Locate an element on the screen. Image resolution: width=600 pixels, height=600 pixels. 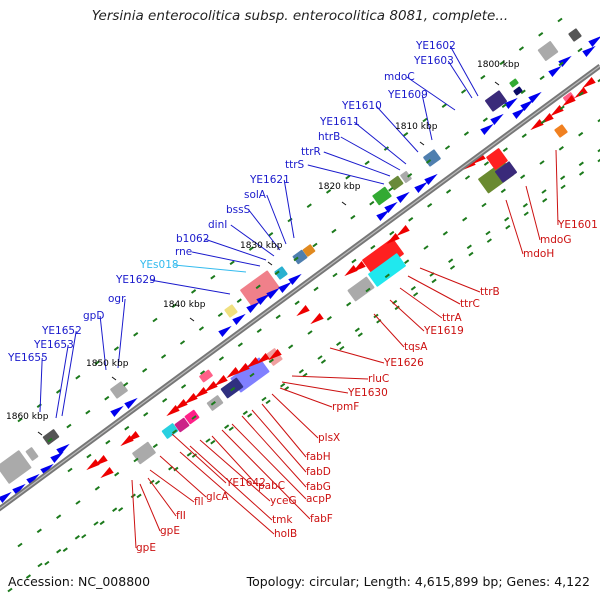
plus-strand-label: mdoC is located at coordinates (399, 77).